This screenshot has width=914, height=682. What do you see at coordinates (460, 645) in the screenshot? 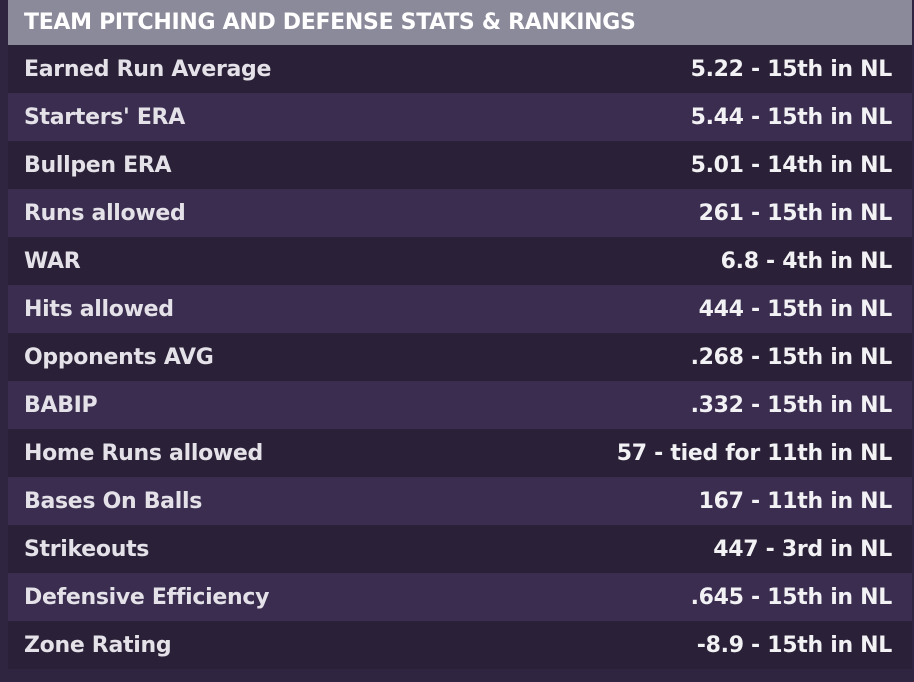
I see `stat-row: Zone Rating -8.9 - 15th in NL` at bounding box center [460, 645].